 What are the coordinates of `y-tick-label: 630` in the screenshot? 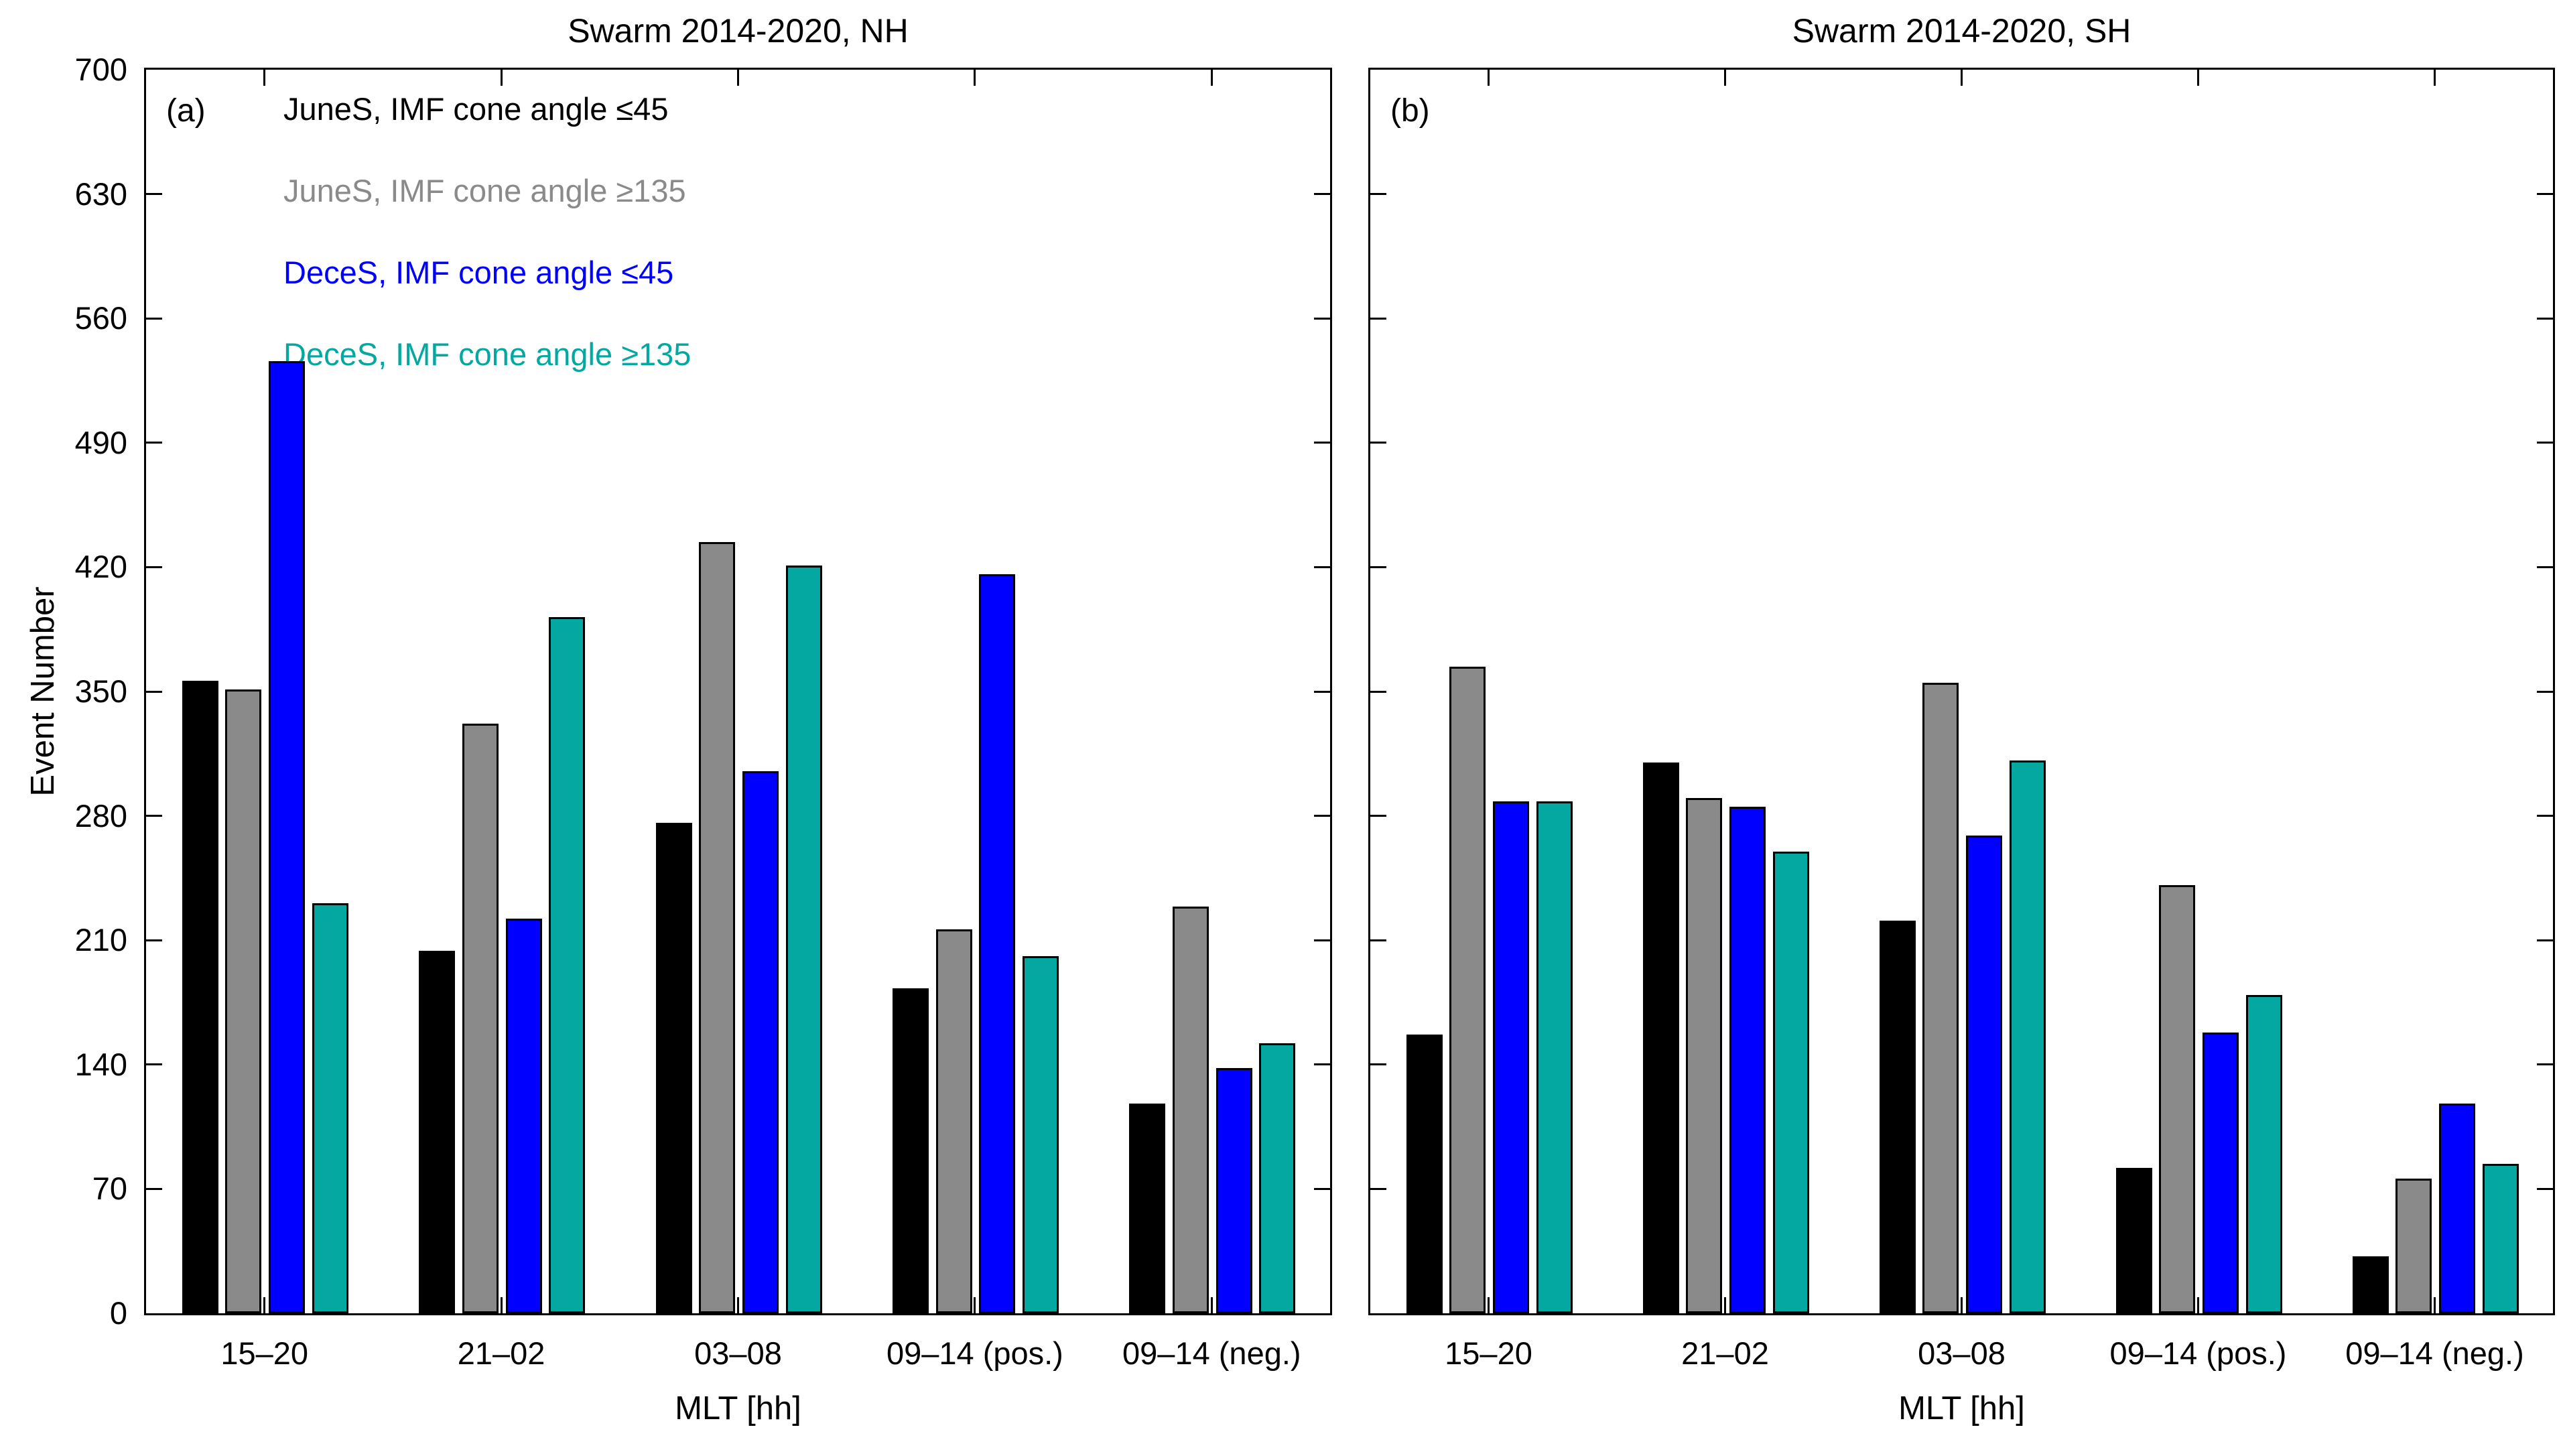 It's located at (100, 194).